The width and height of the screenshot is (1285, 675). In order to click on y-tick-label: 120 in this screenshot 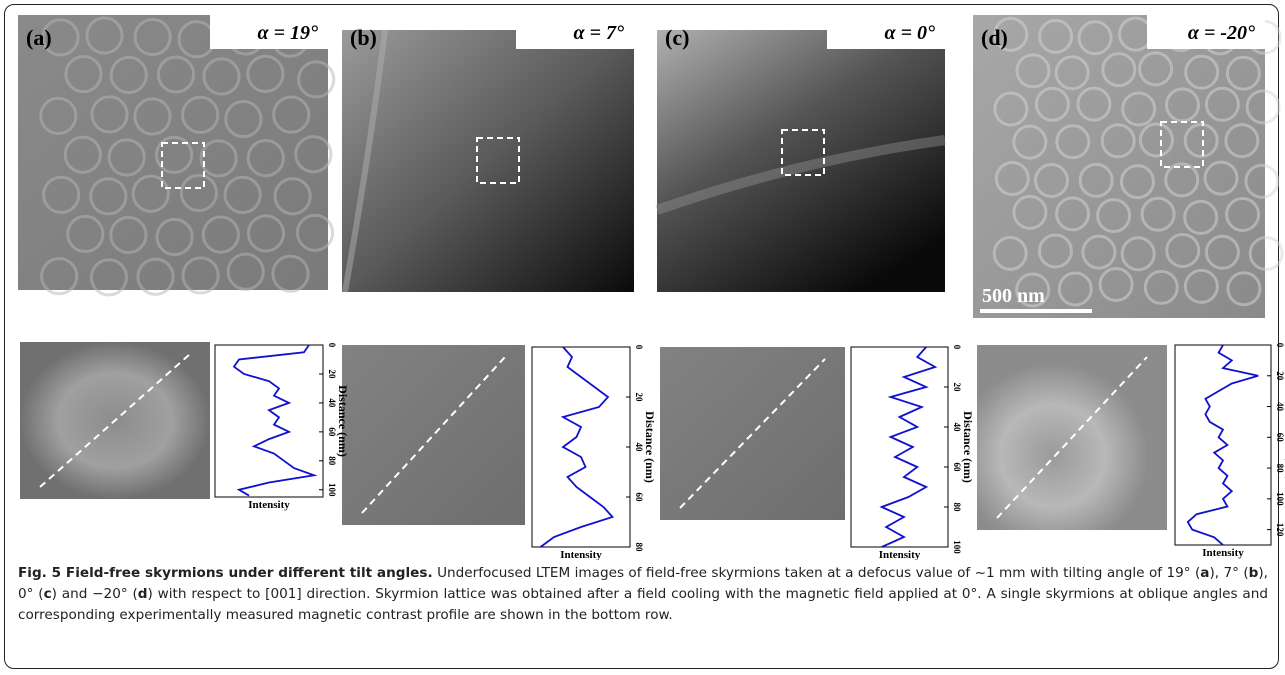, I will do `click(1280, 530)`.